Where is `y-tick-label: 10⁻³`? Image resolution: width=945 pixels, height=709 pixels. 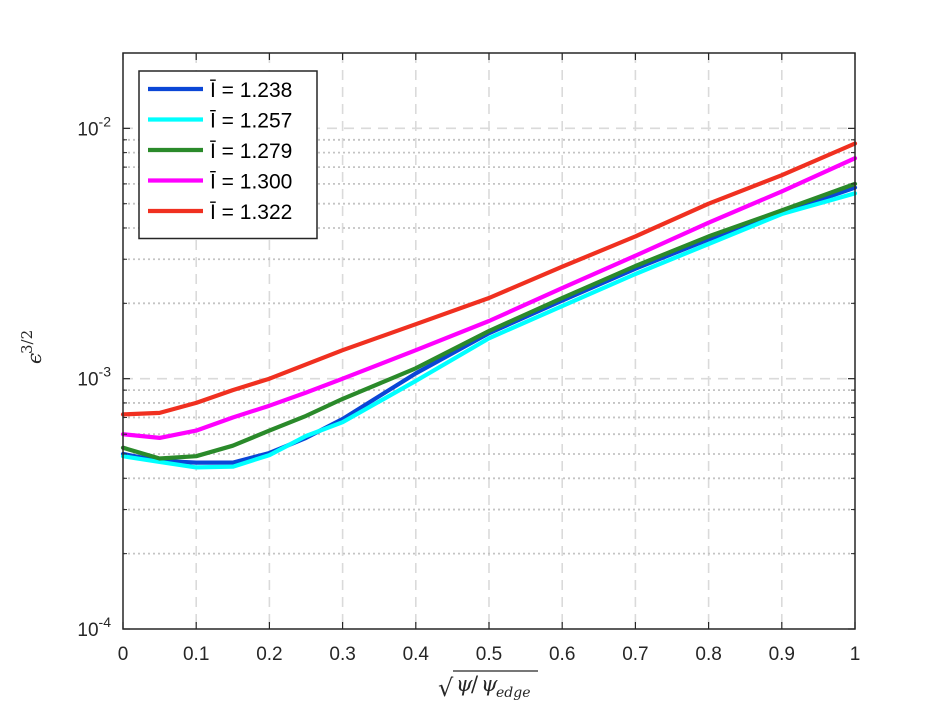
y-tick-label: 10⁻³ is located at coordinates (94, 377).